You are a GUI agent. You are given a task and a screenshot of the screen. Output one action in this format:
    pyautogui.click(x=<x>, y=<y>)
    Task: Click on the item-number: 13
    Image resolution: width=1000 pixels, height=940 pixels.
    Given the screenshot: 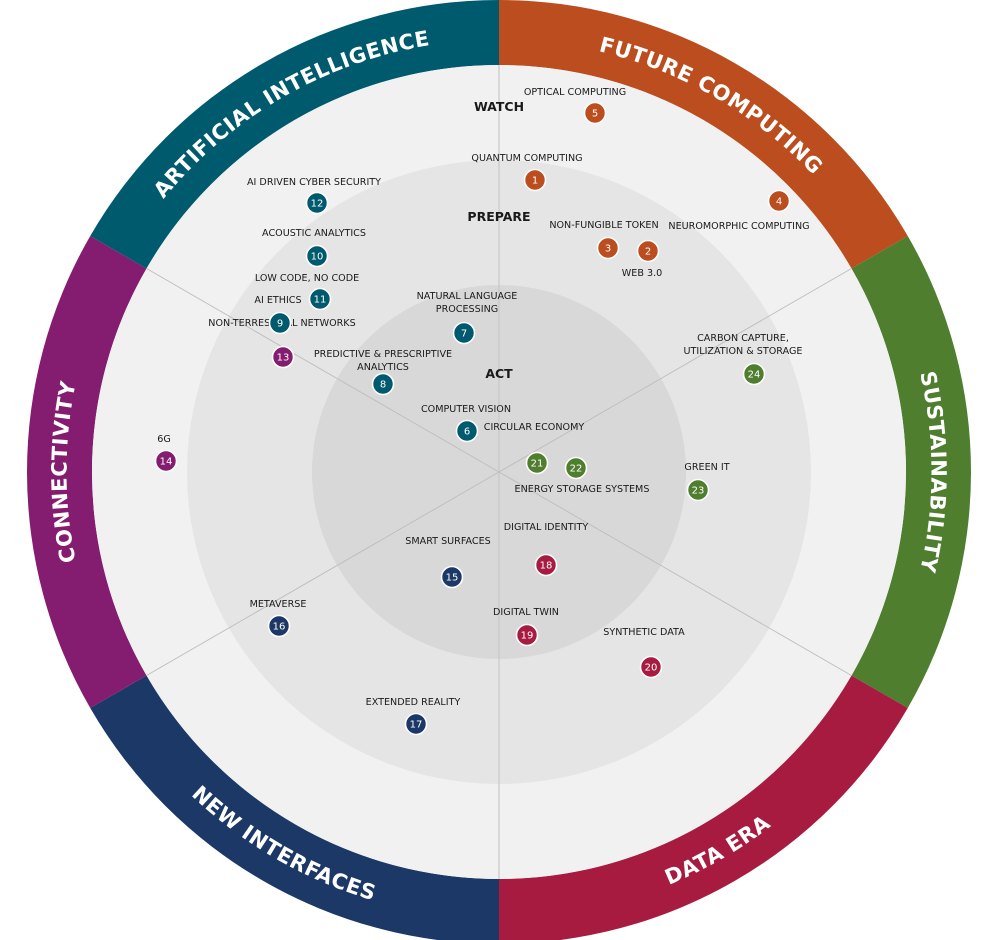 What is the action you would take?
    pyautogui.click(x=283, y=358)
    